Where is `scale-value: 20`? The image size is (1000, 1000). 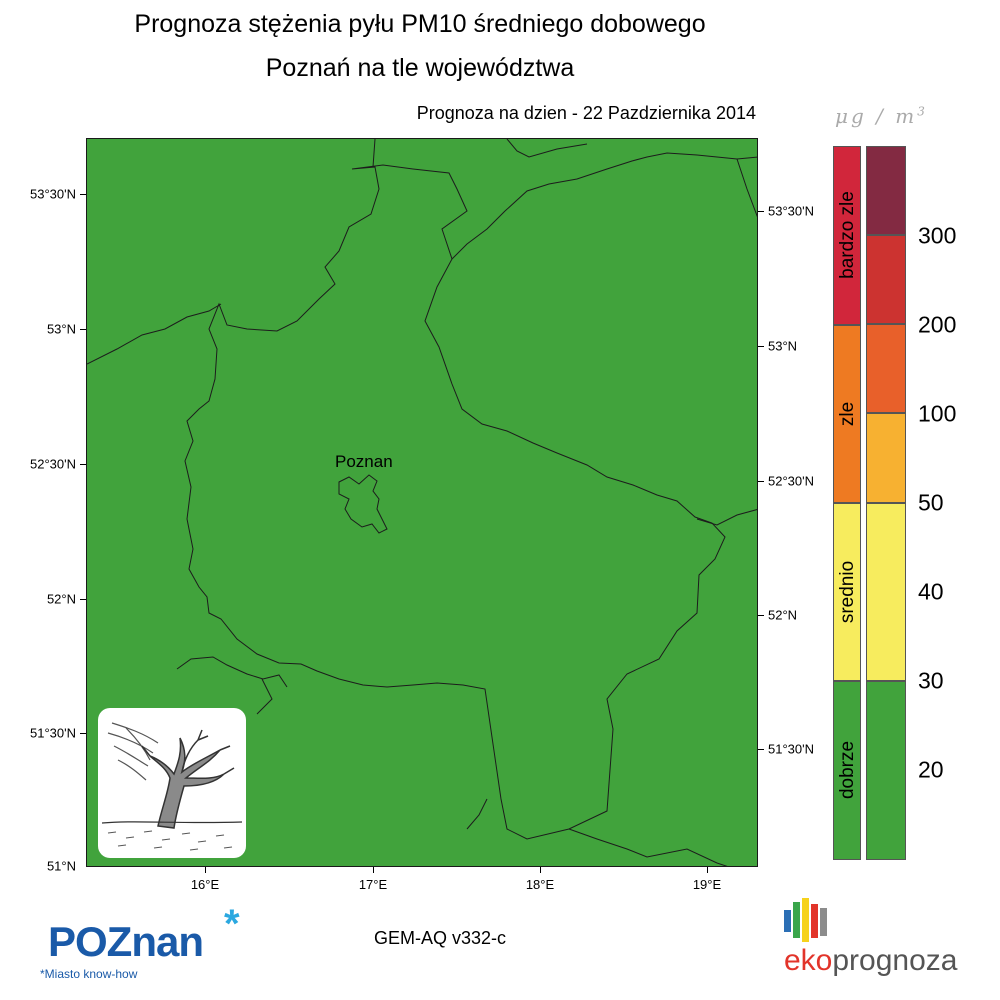
scale-value: 20 is located at coordinates (931, 769).